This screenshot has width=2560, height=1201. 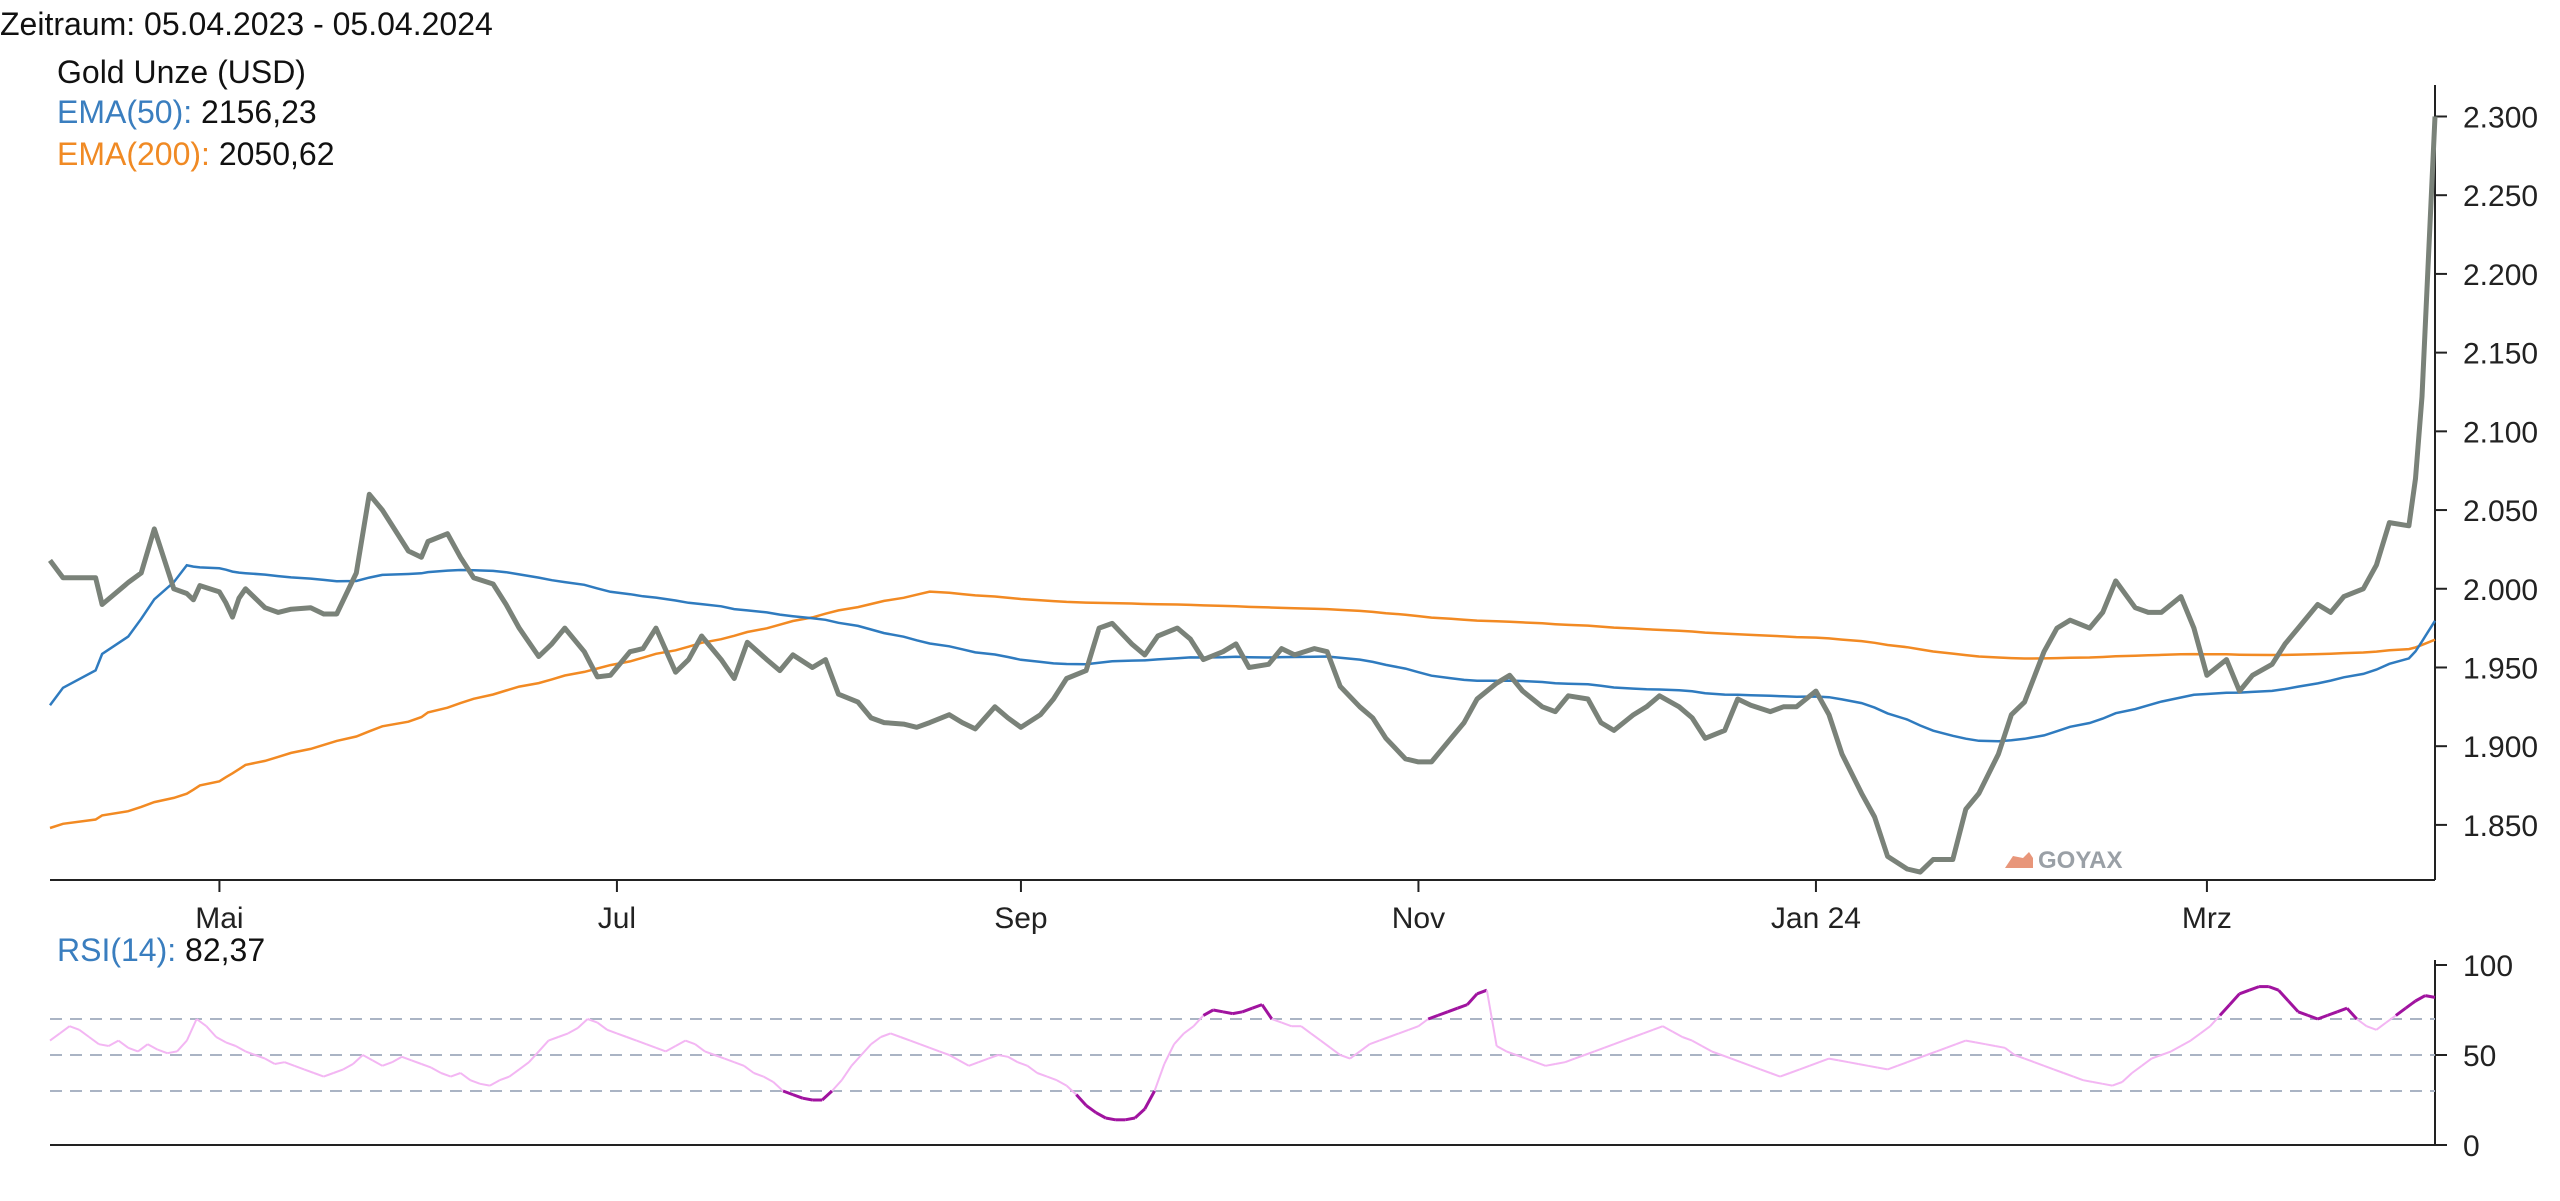 What do you see at coordinates (276, 154) in the screenshot?
I see `legend-ema200-value: 2050,62` at bounding box center [276, 154].